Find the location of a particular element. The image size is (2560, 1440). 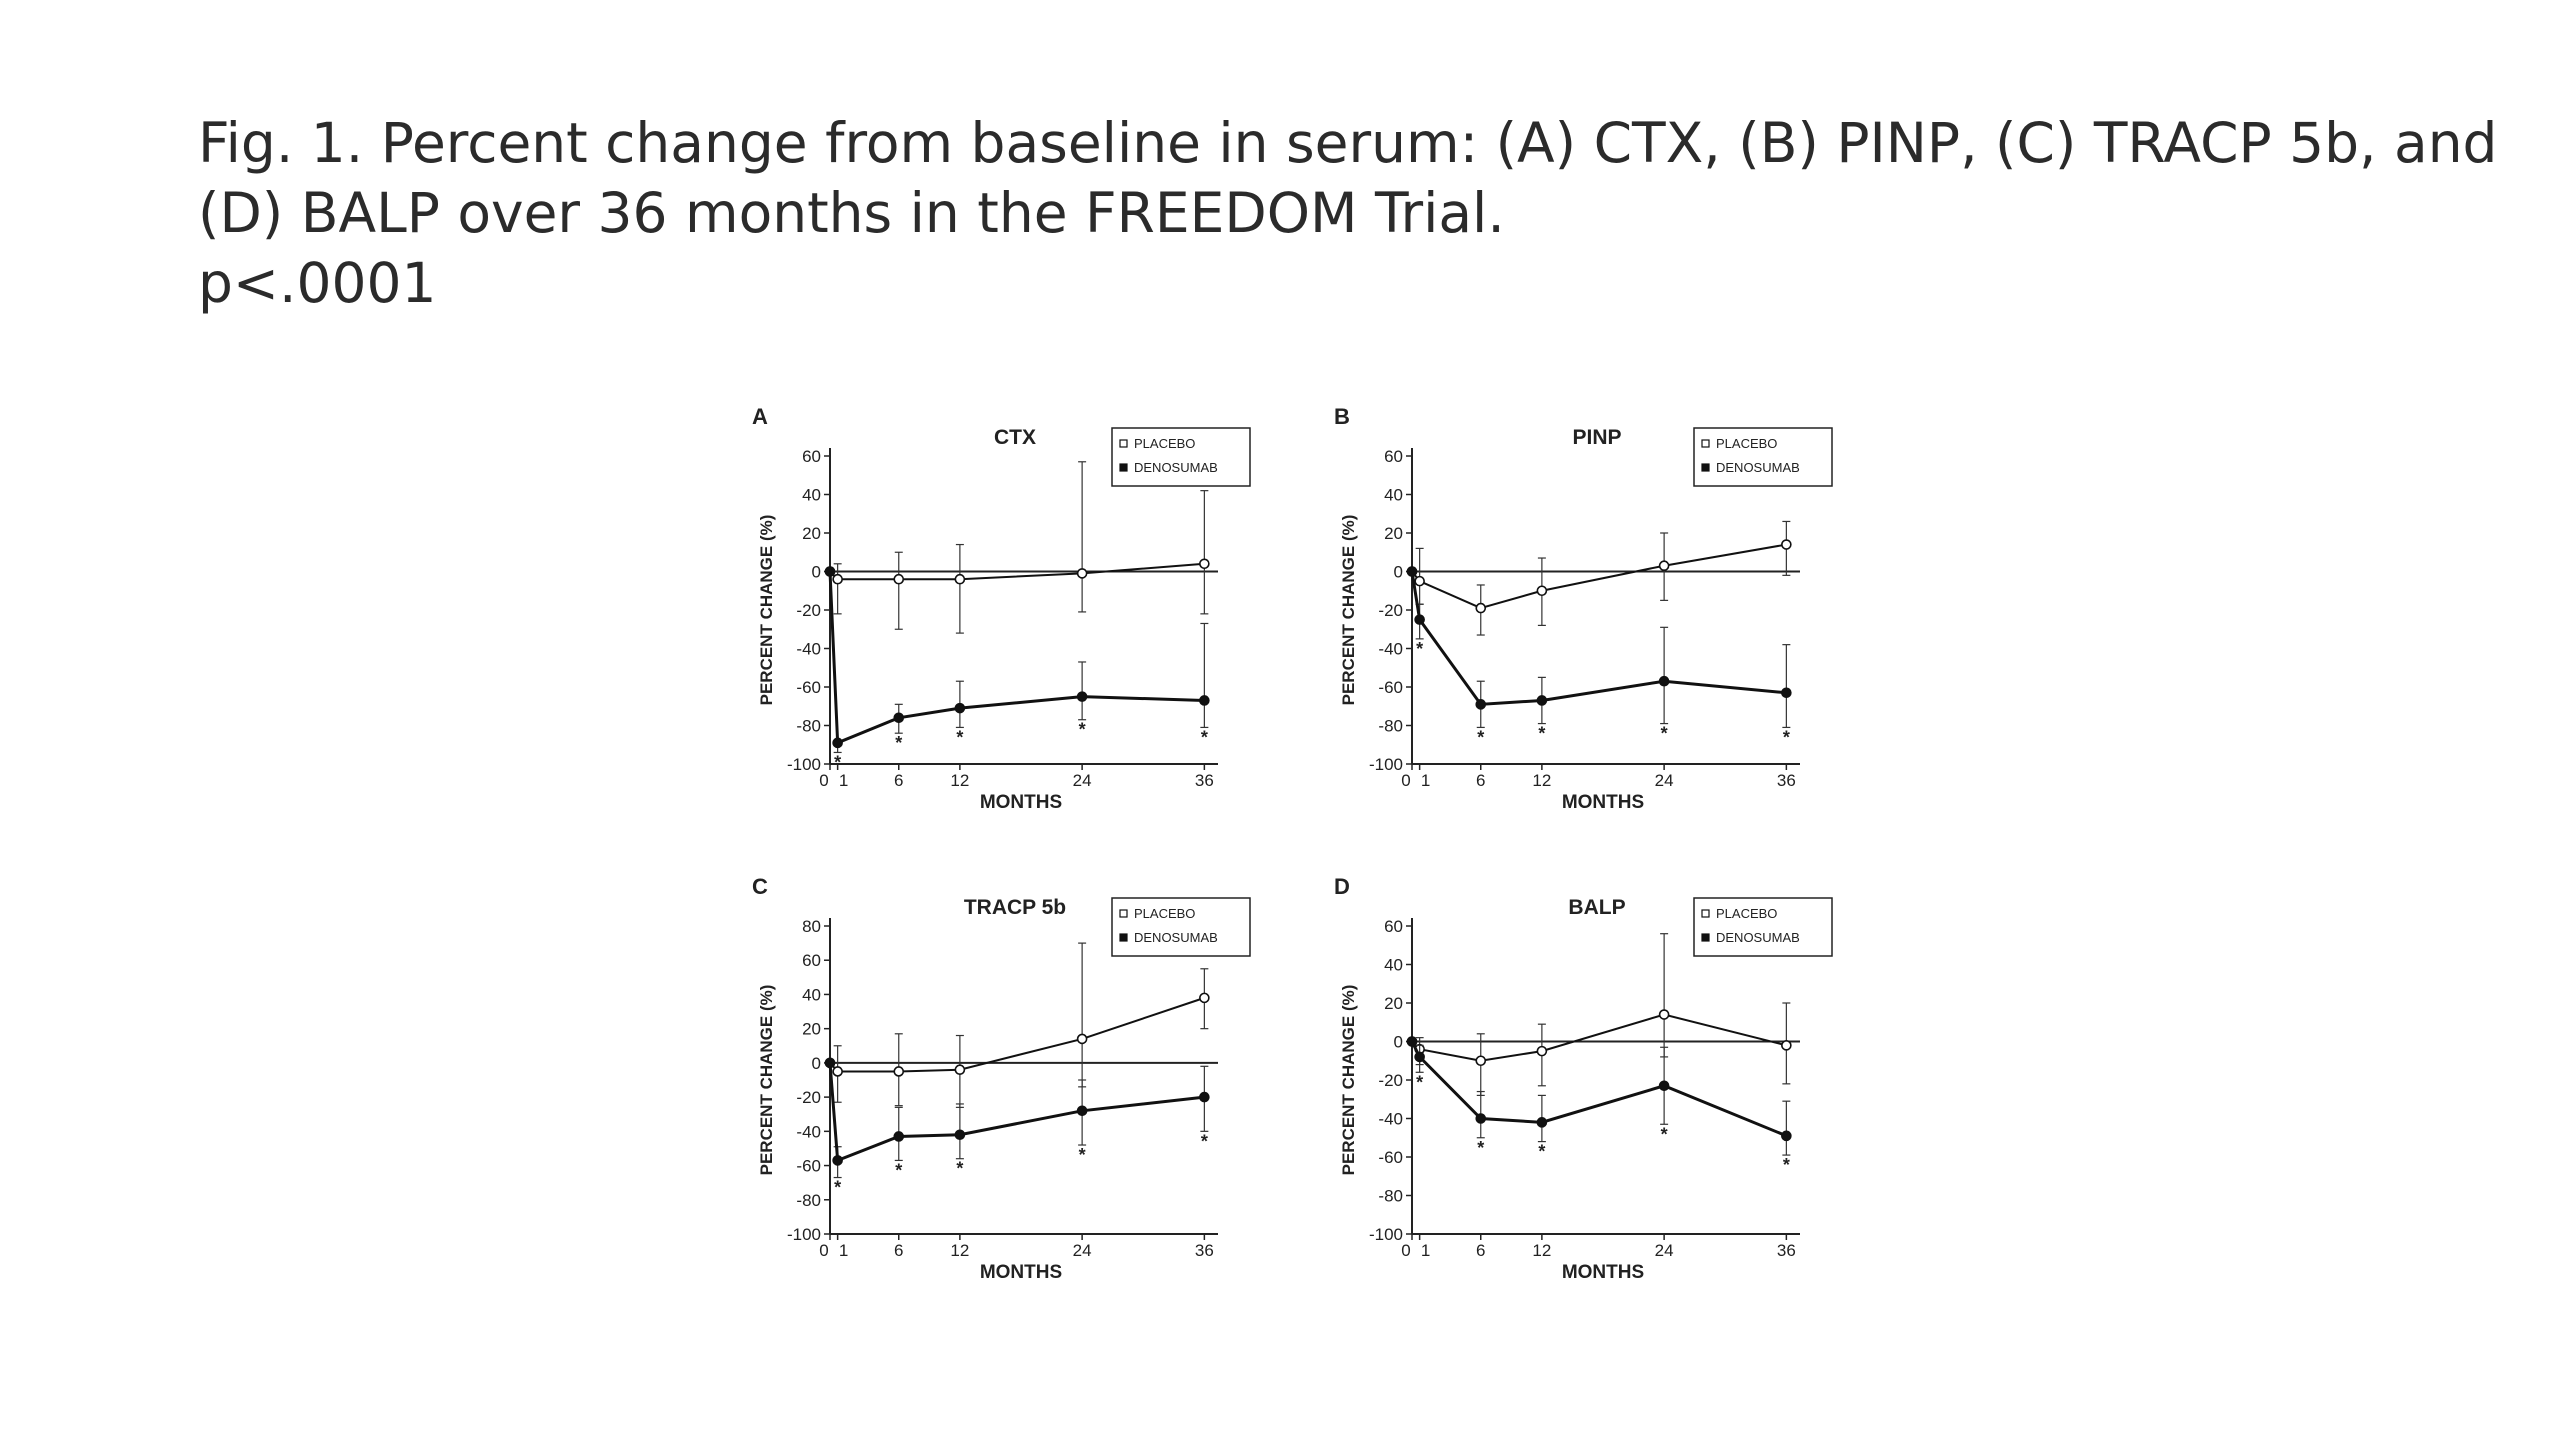

chart-title: BALP is located at coordinates (1596, 907).